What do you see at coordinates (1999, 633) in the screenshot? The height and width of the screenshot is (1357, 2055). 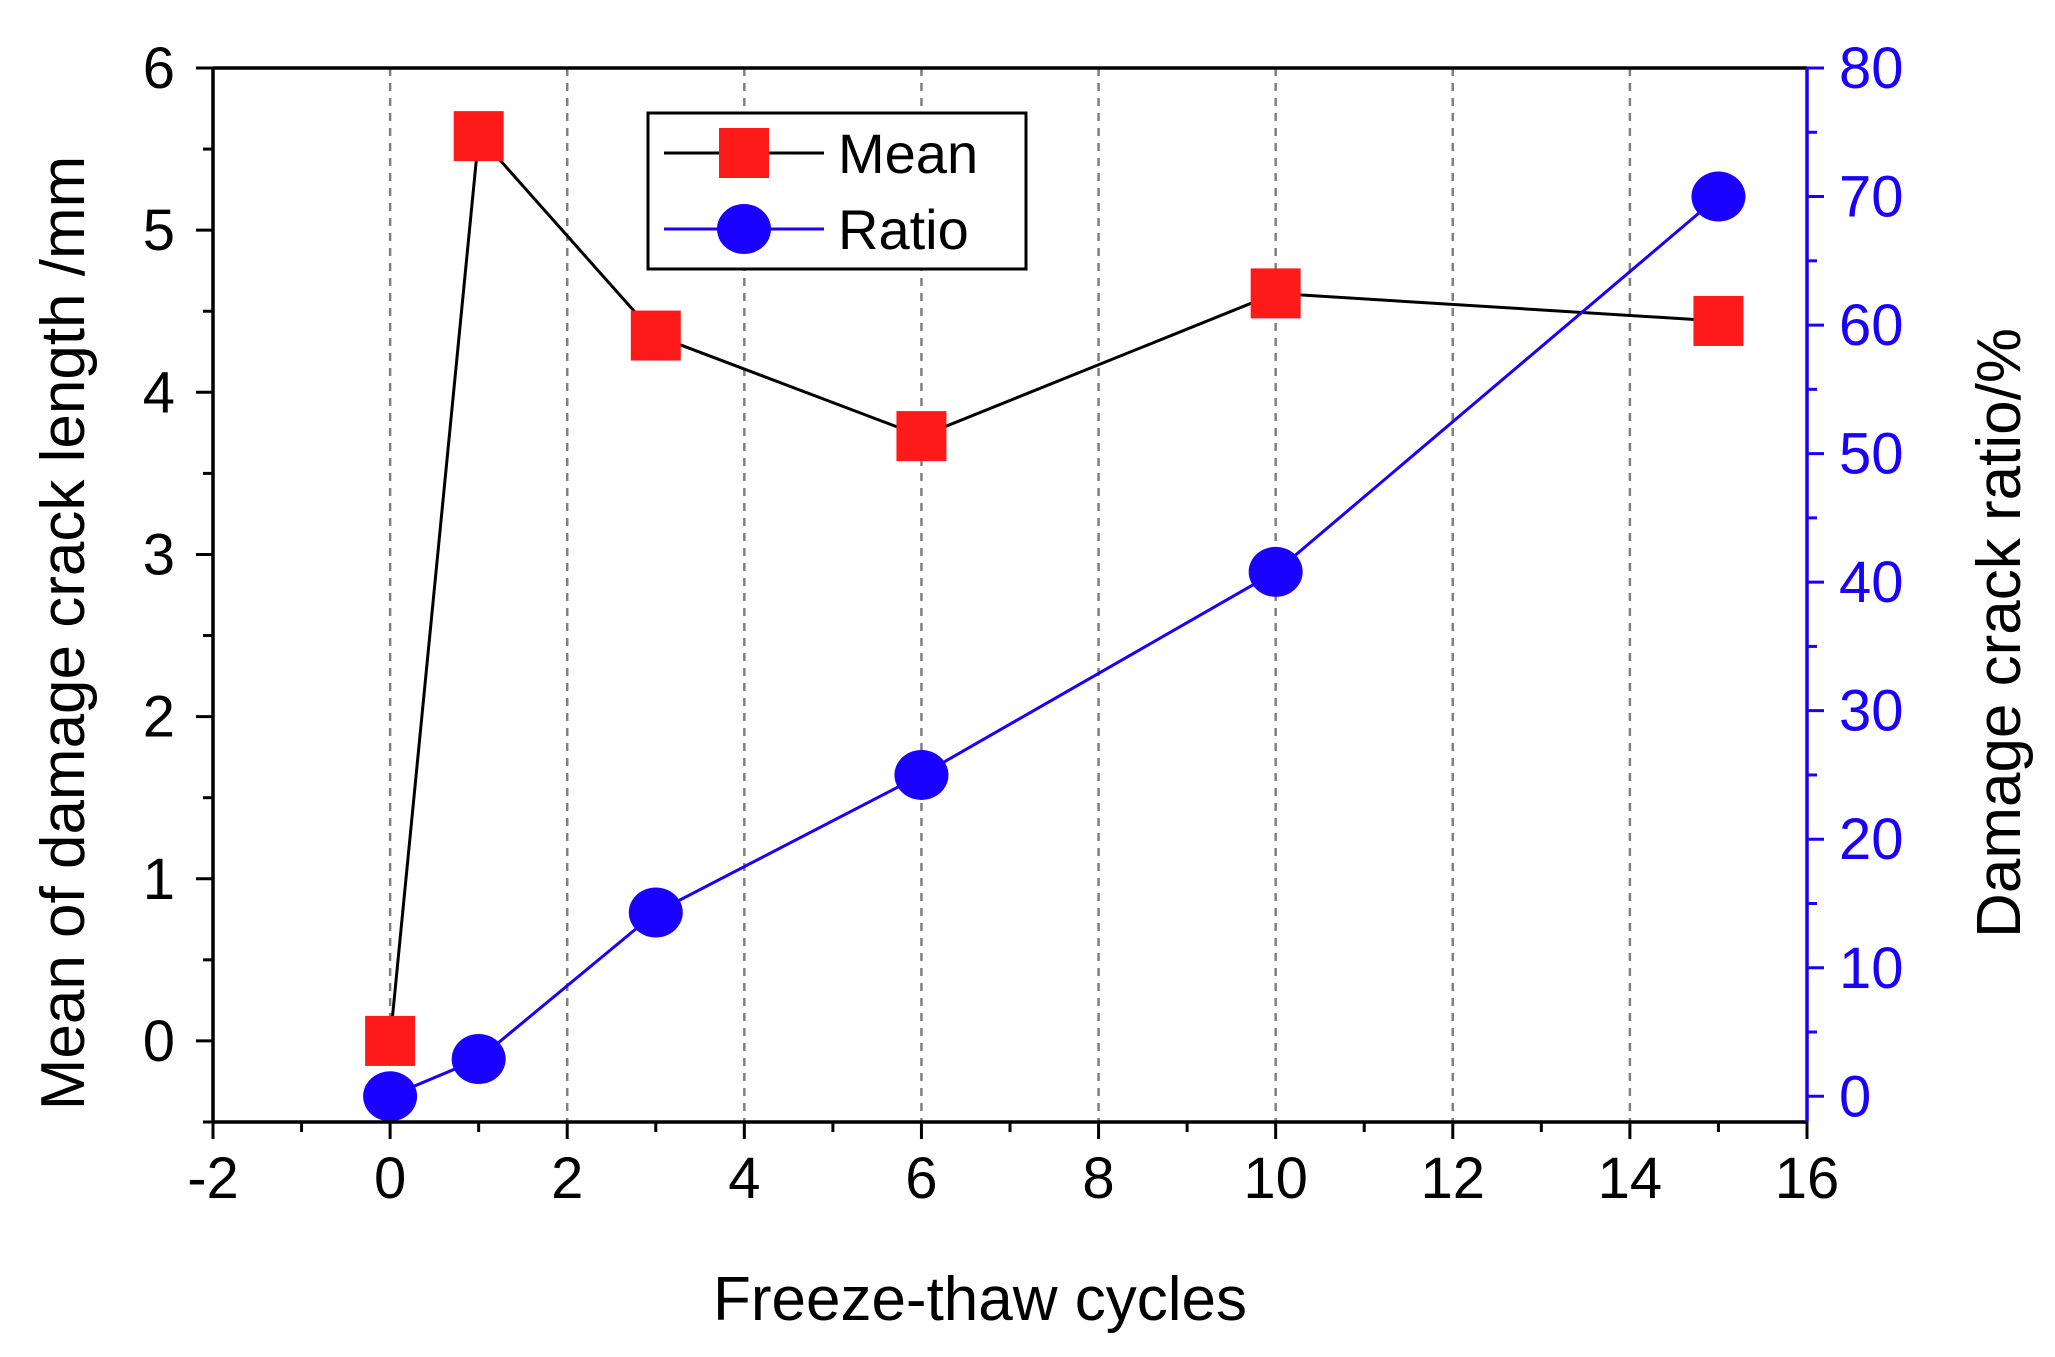 I see `y2-axis-title: Damage crack ratio/%` at bounding box center [1999, 633].